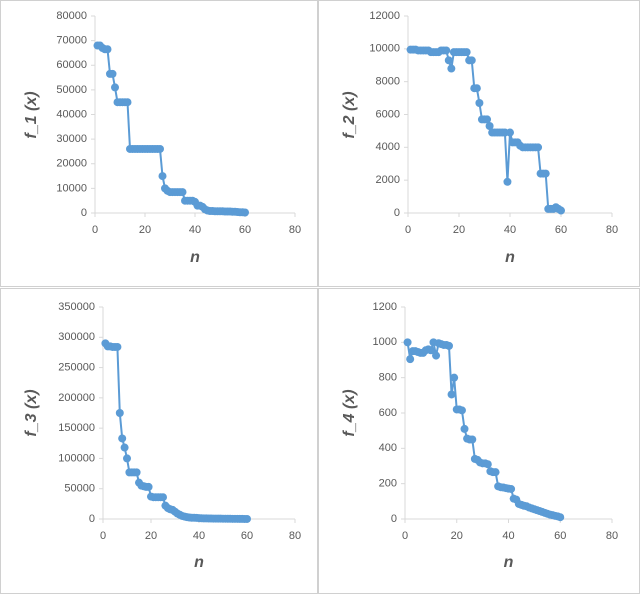 This screenshot has height=594, width=640. I want to click on y-tick-label: 1000, so click(385, 342).